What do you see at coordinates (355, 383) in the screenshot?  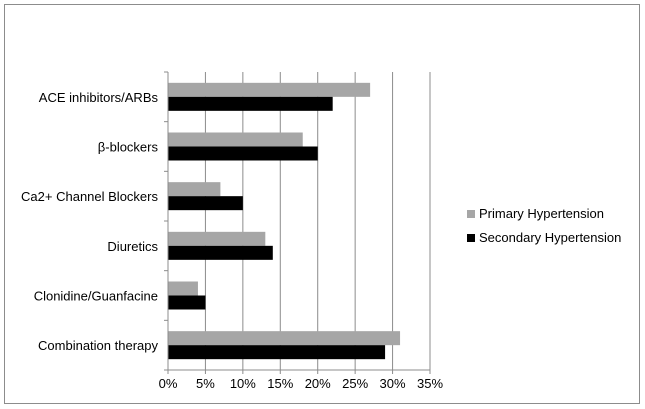 I see `x-tick-label: 25%` at bounding box center [355, 383].